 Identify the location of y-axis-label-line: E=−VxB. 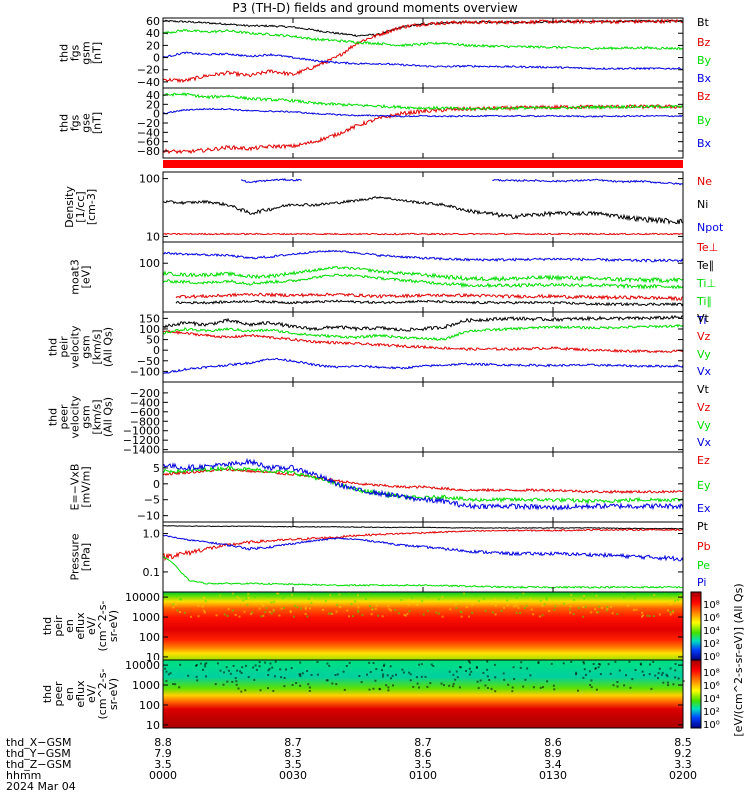
(75, 487).